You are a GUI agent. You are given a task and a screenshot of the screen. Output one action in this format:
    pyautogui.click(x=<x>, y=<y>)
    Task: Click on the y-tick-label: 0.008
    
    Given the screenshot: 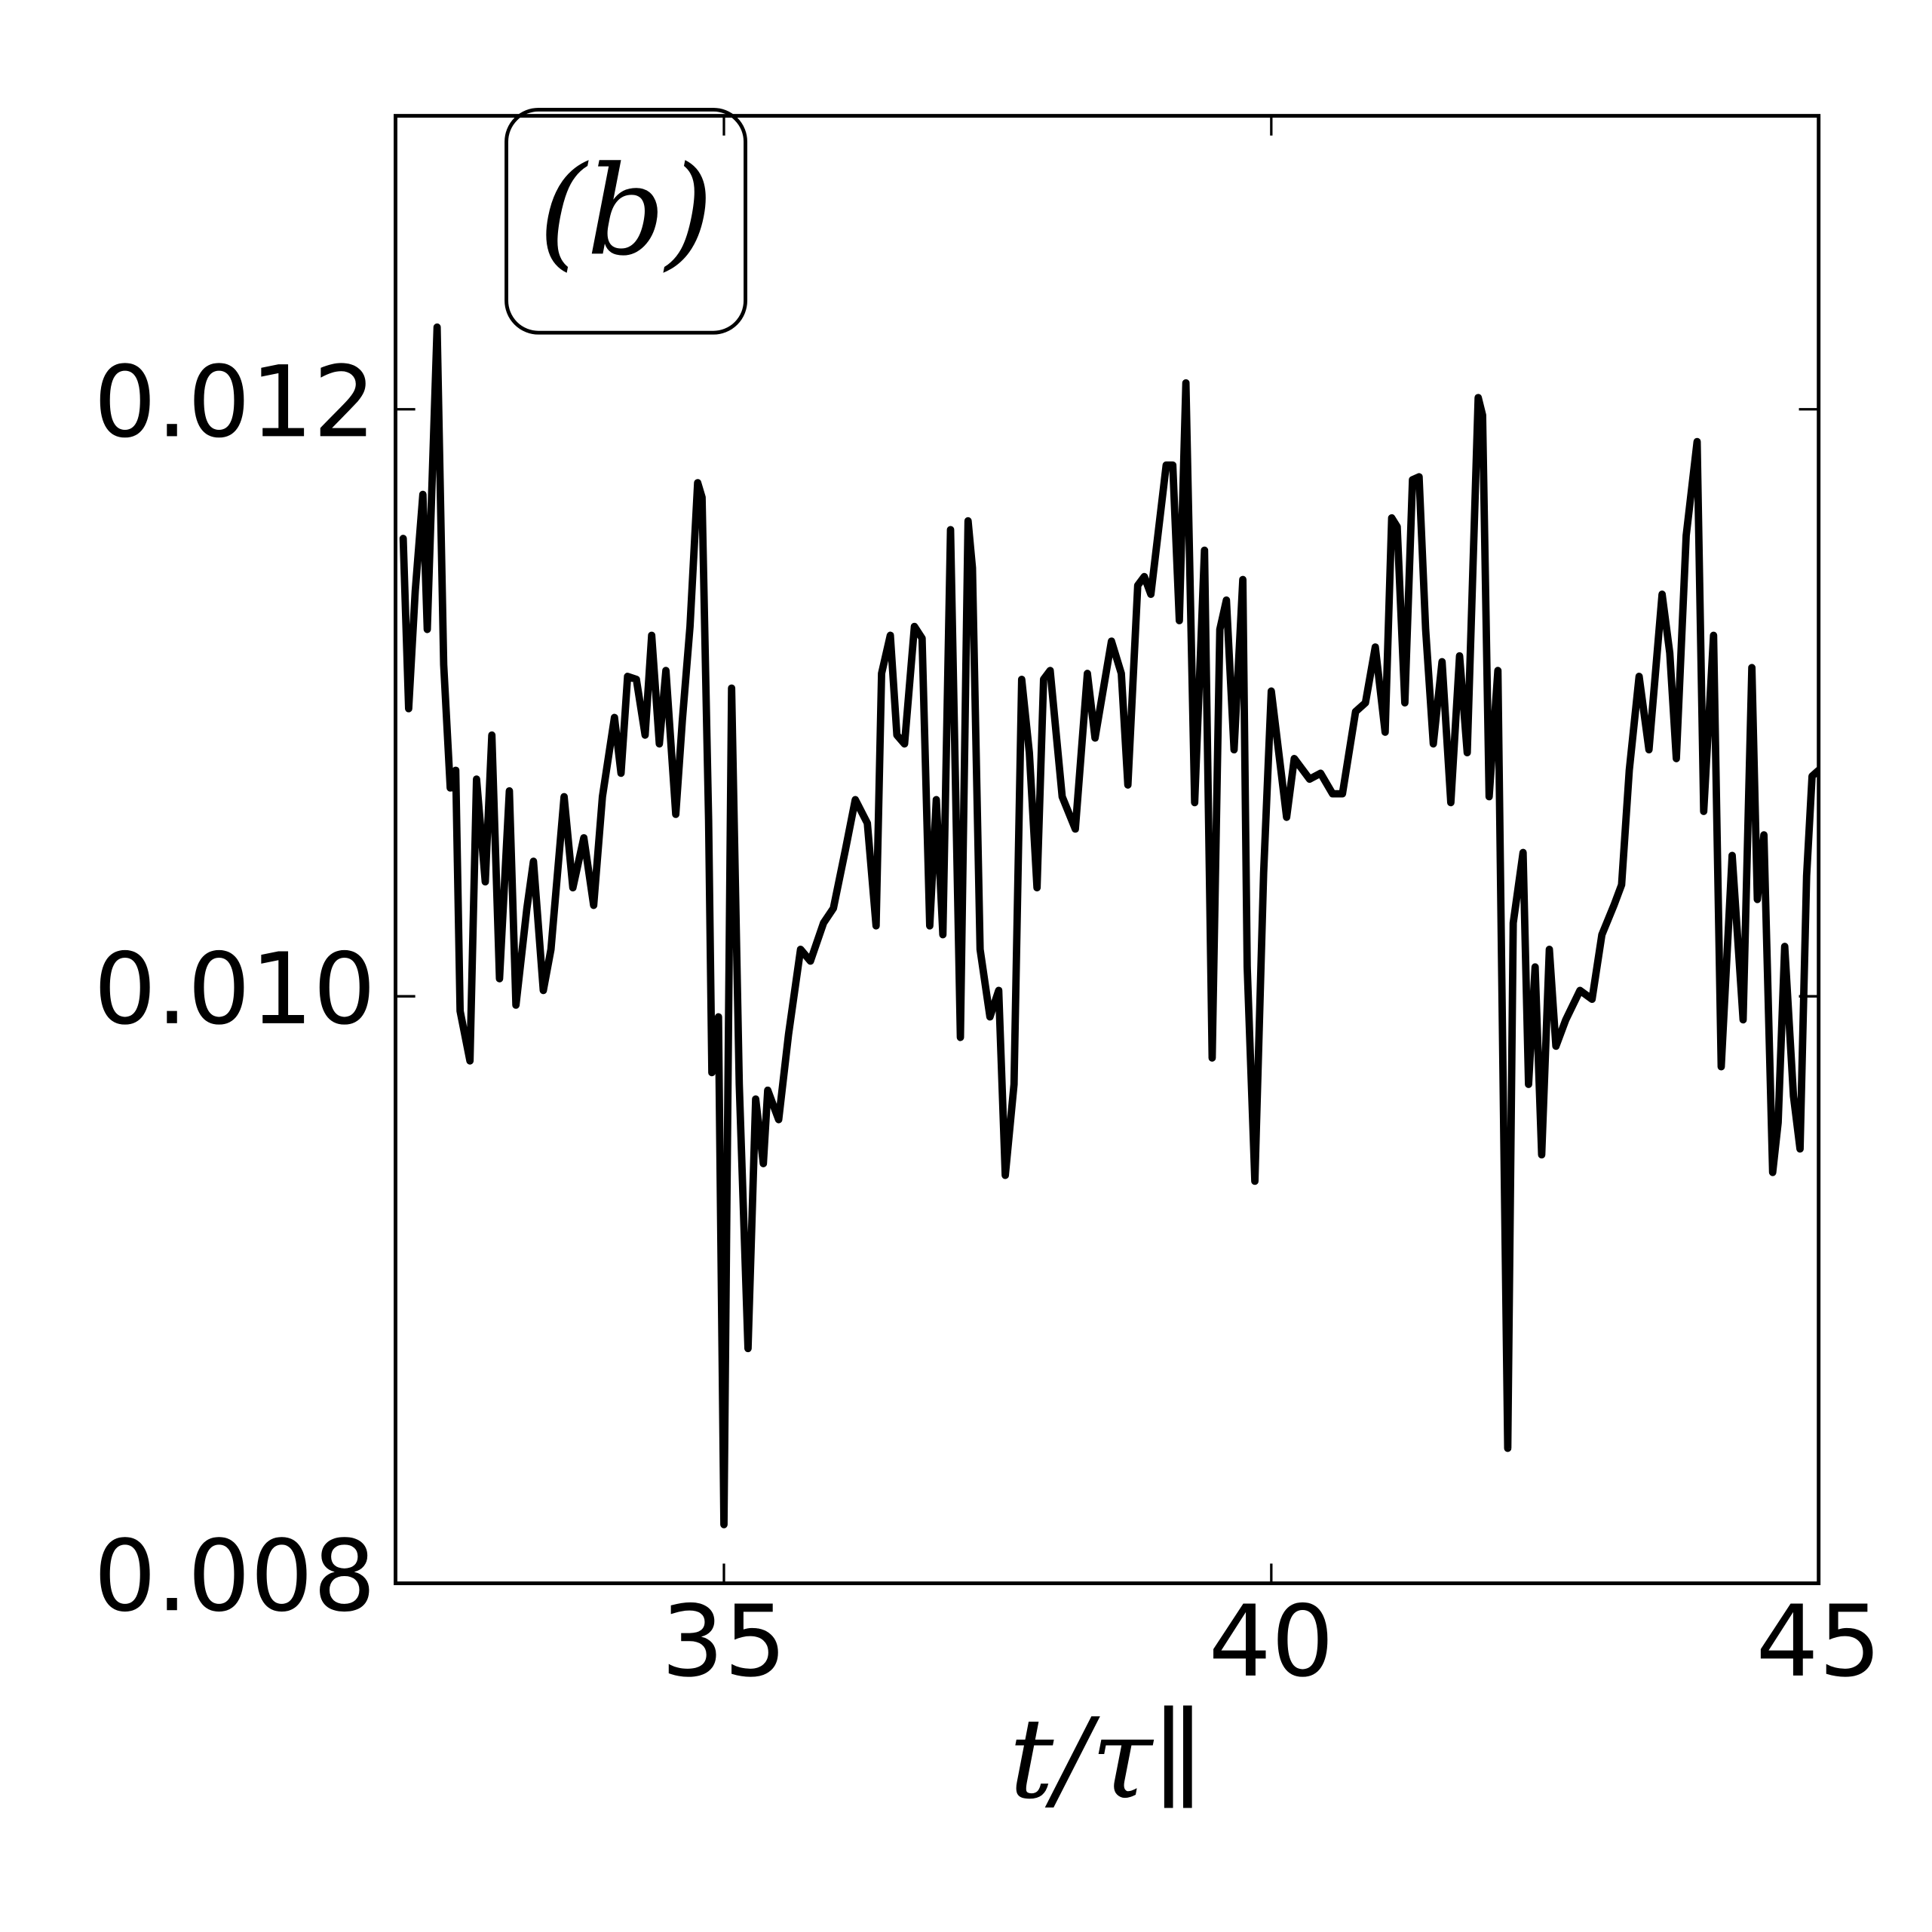 What is the action you would take?
    pyautogui.click(x=235, y=1576)
    